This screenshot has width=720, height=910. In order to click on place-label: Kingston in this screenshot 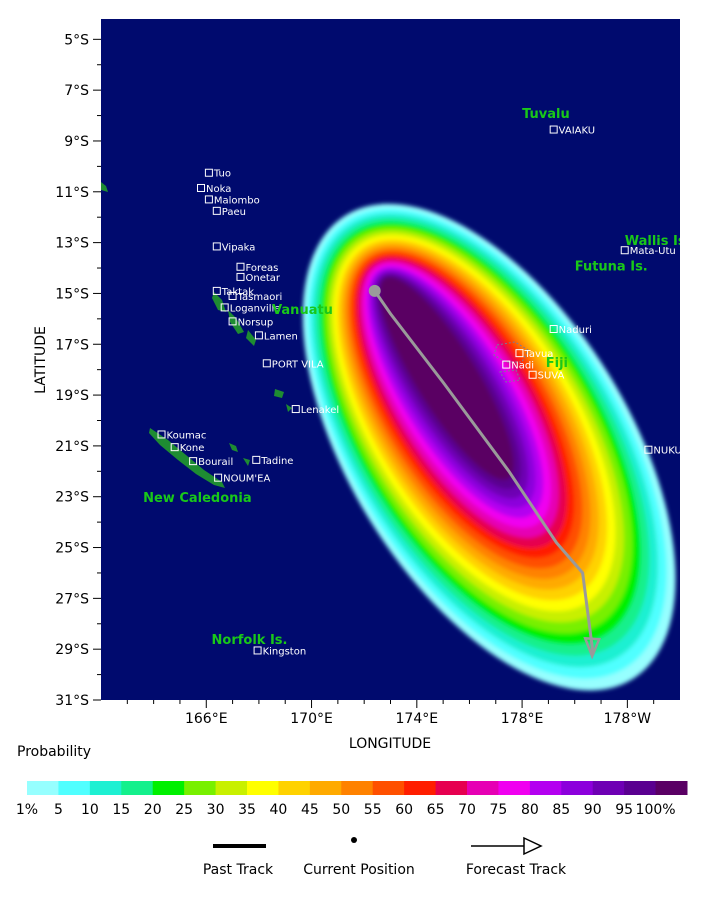, I will do `click(285, 651)`.